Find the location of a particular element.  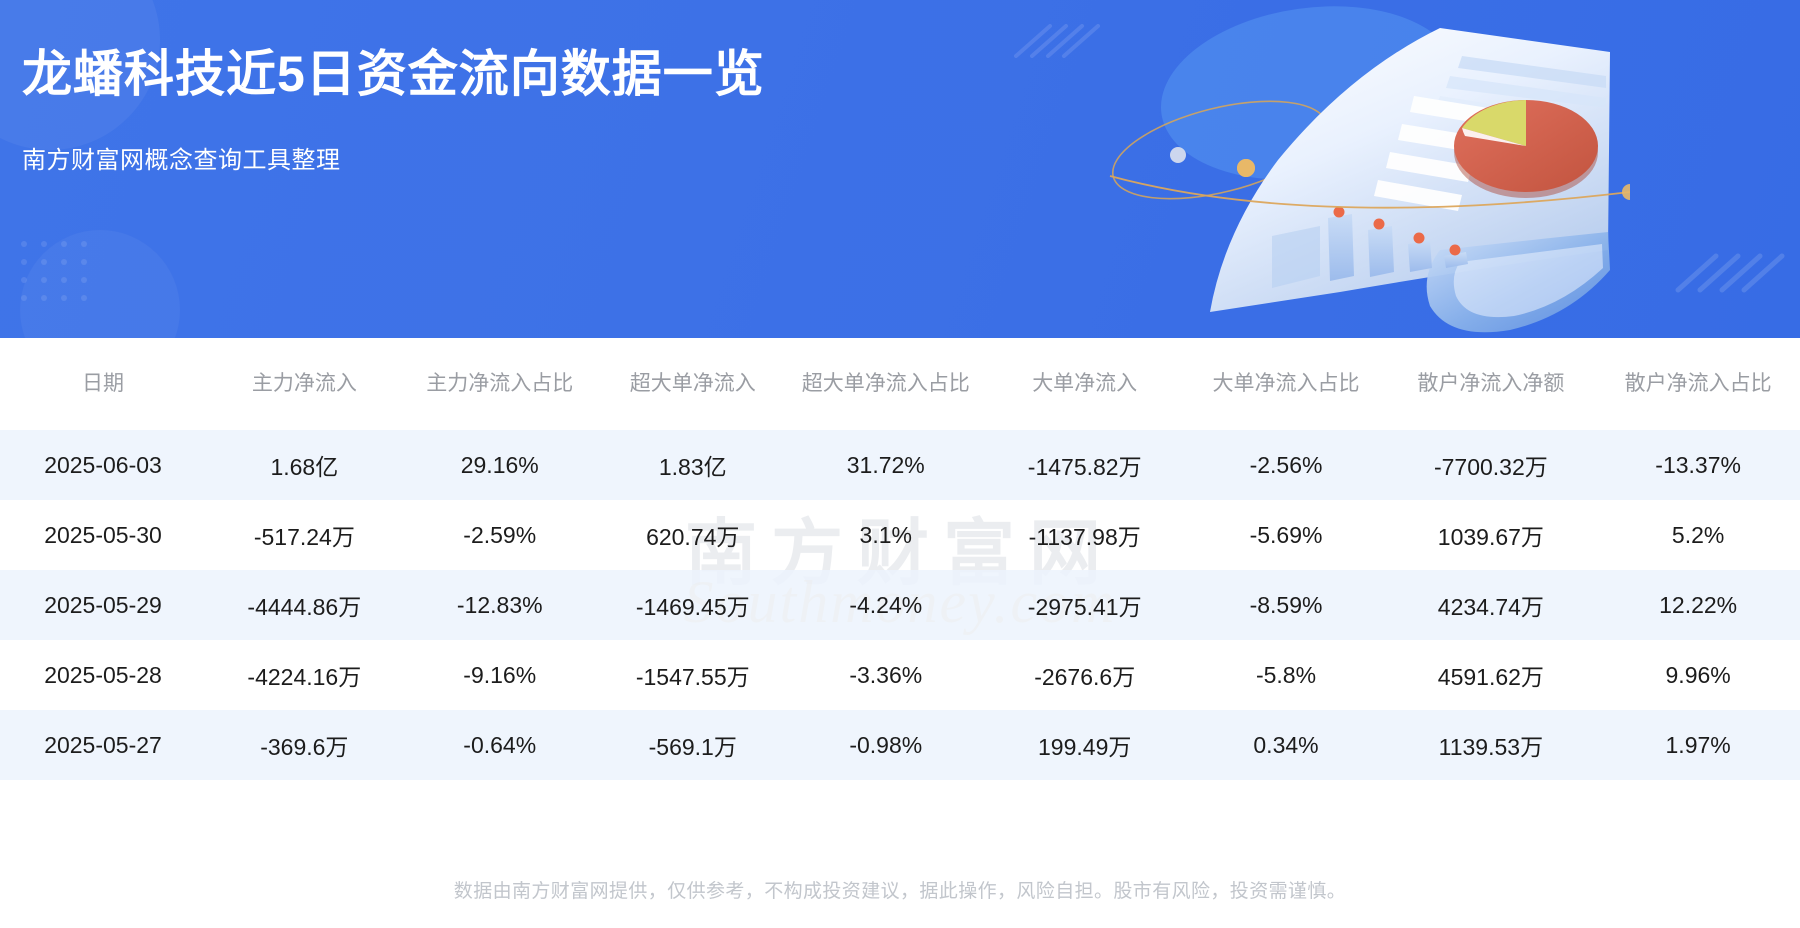

cell-super-net: 1.83亿 is located at coordinates (692, 465).